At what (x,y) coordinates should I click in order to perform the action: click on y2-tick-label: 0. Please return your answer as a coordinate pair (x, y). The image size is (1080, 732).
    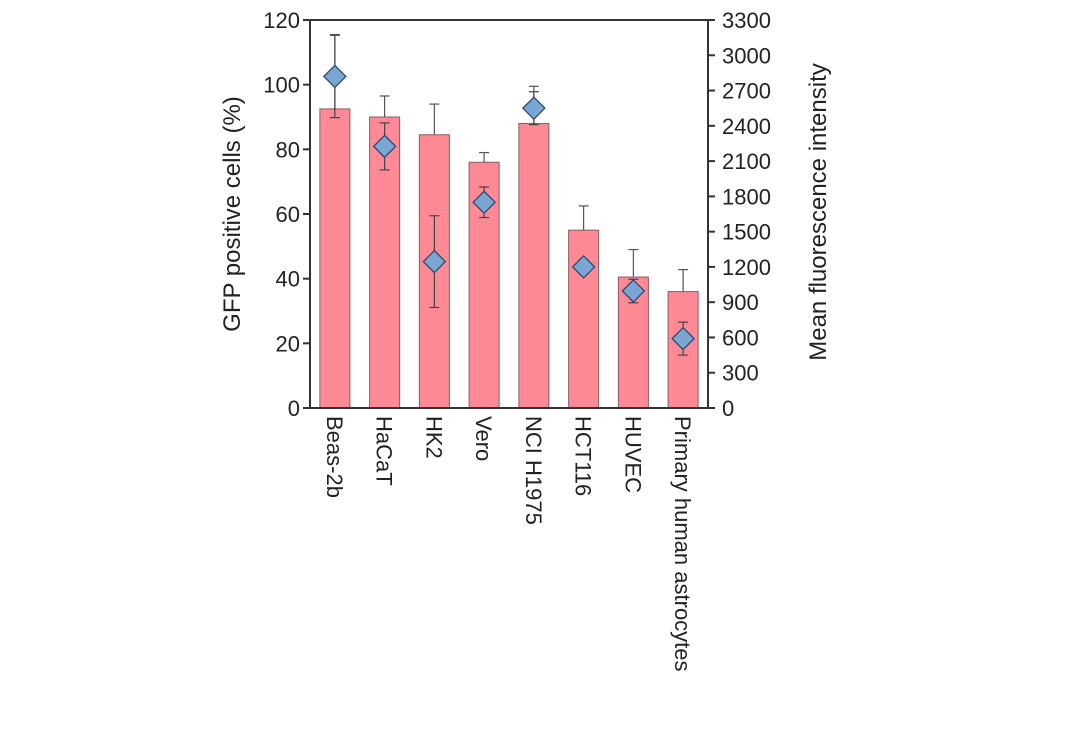
    Looking at the image, I should click on (728, 408).